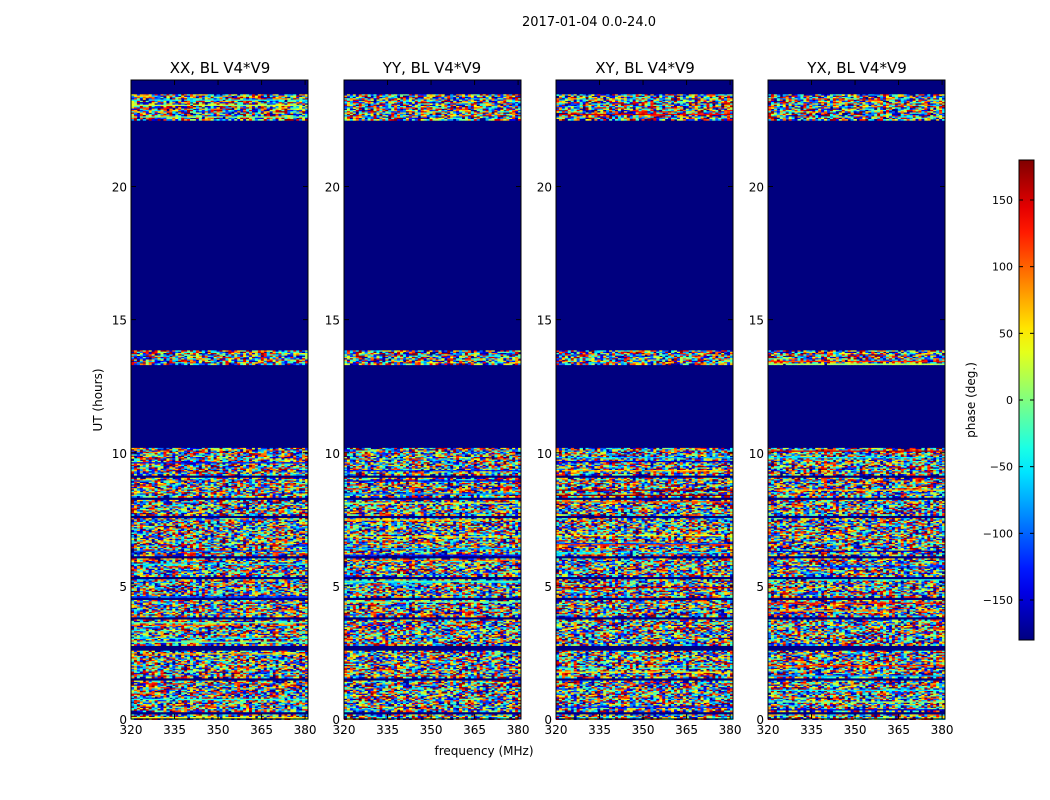 The image size is (1050, 800). I want to click on panel-title: XX, BL V4*V9, so click(220, 68).